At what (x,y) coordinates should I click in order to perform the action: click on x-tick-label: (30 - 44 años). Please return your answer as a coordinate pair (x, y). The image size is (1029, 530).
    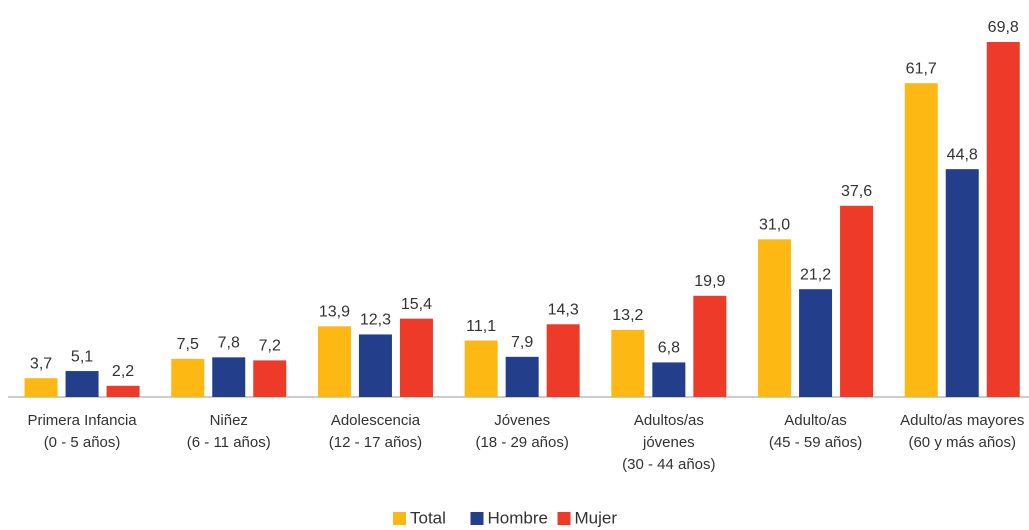
    Looking at the image, I should click on (668, 464).